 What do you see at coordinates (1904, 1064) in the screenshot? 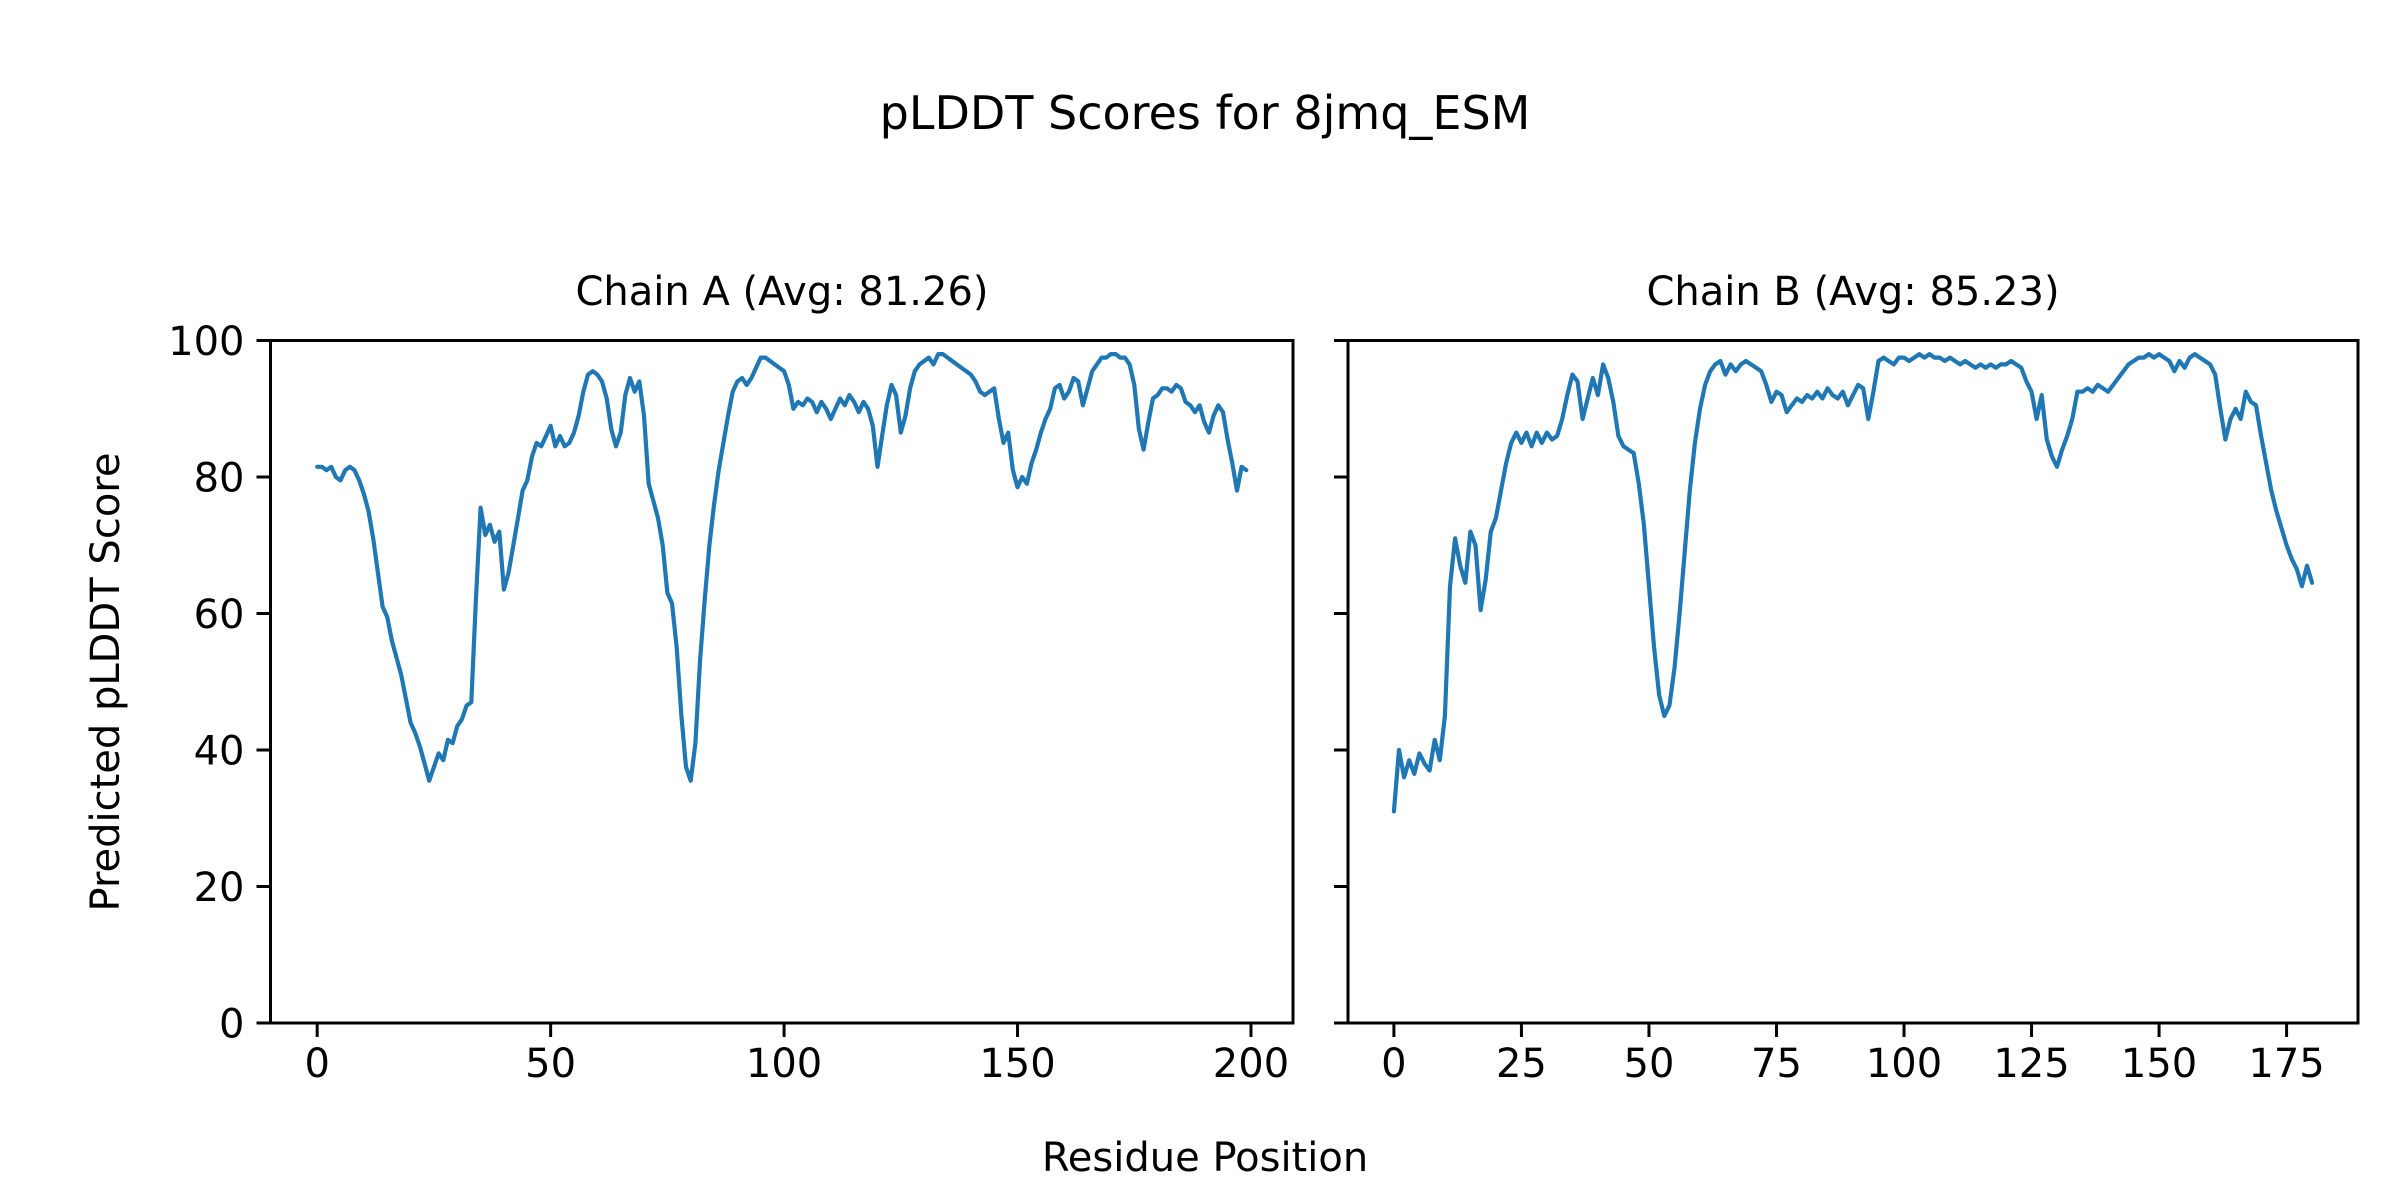
I see `chain-b-x-tick-label: 100` at bounding box center [1904, 1064].